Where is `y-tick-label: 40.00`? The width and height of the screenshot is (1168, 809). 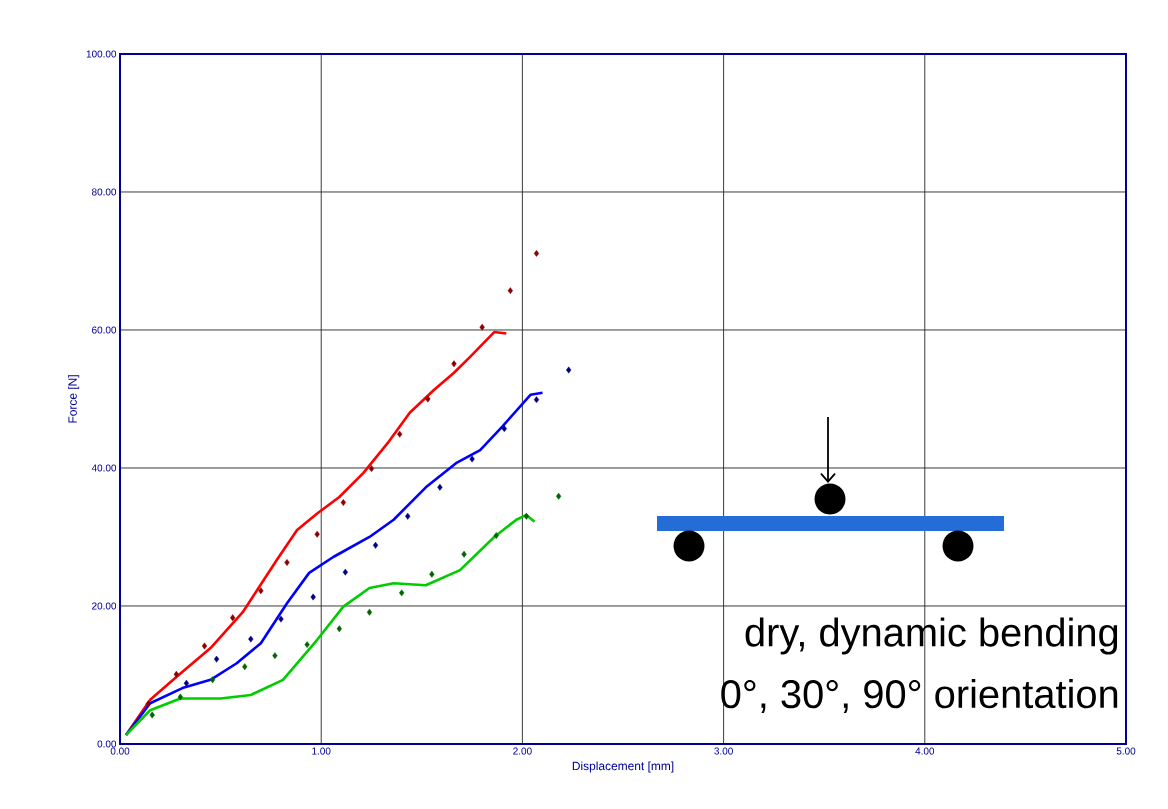 y-tick-label: 40.00 is located at coordinates (104, 468).